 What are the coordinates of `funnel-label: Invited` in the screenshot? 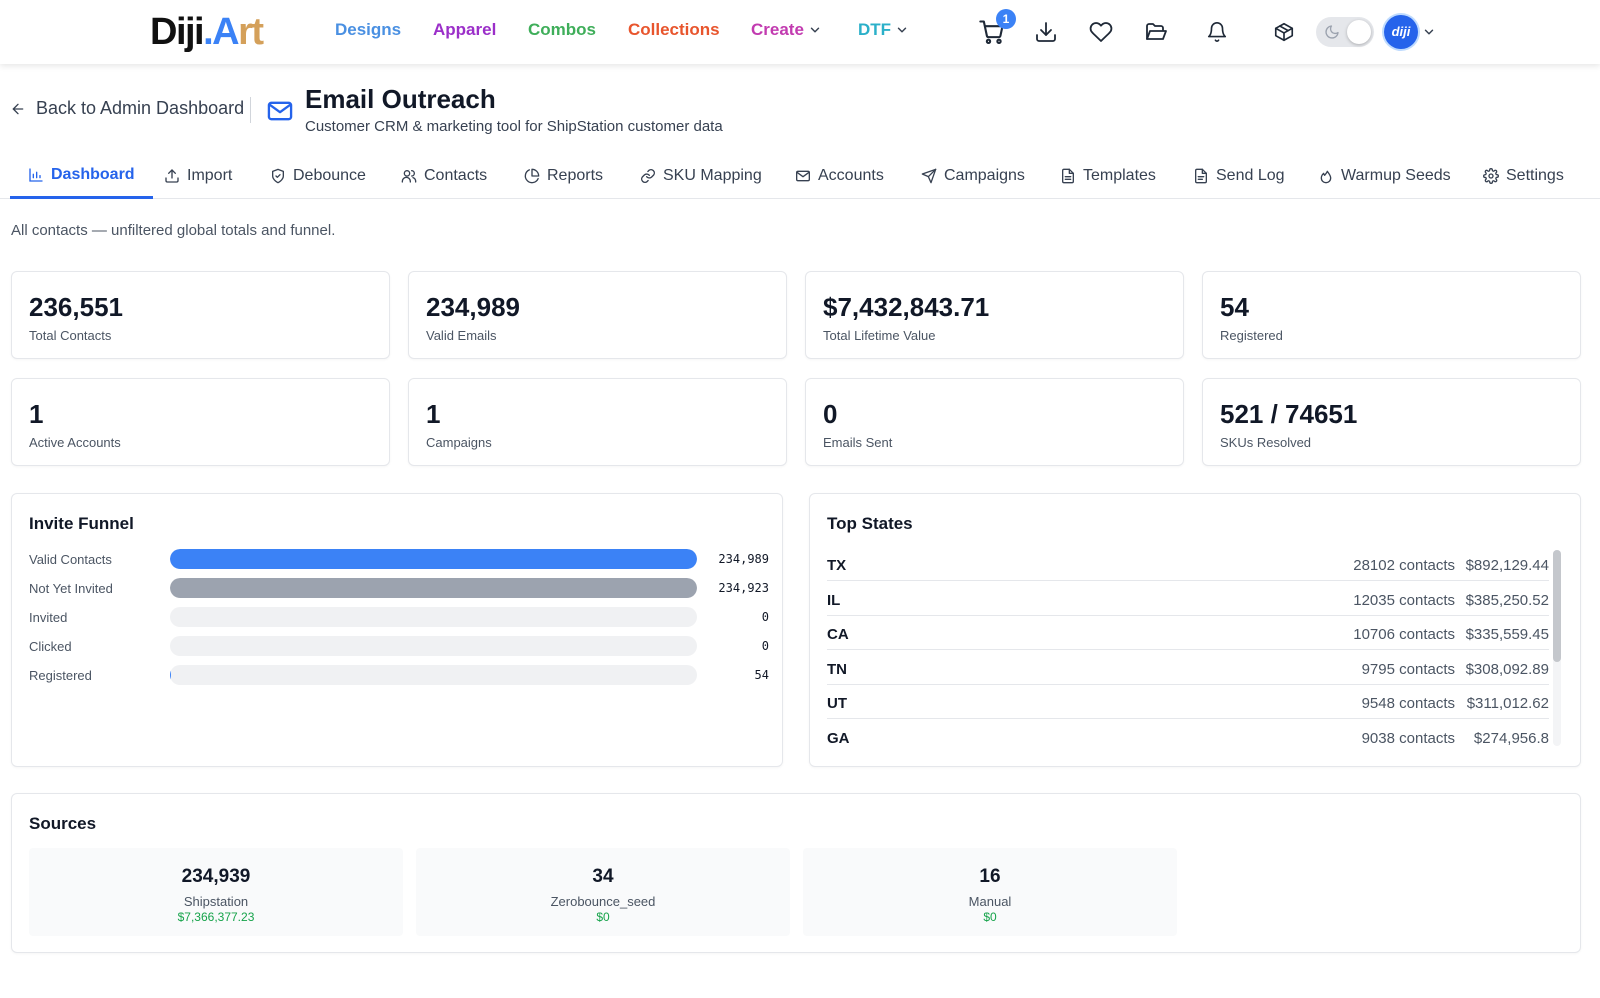 It's located at (48, 617).